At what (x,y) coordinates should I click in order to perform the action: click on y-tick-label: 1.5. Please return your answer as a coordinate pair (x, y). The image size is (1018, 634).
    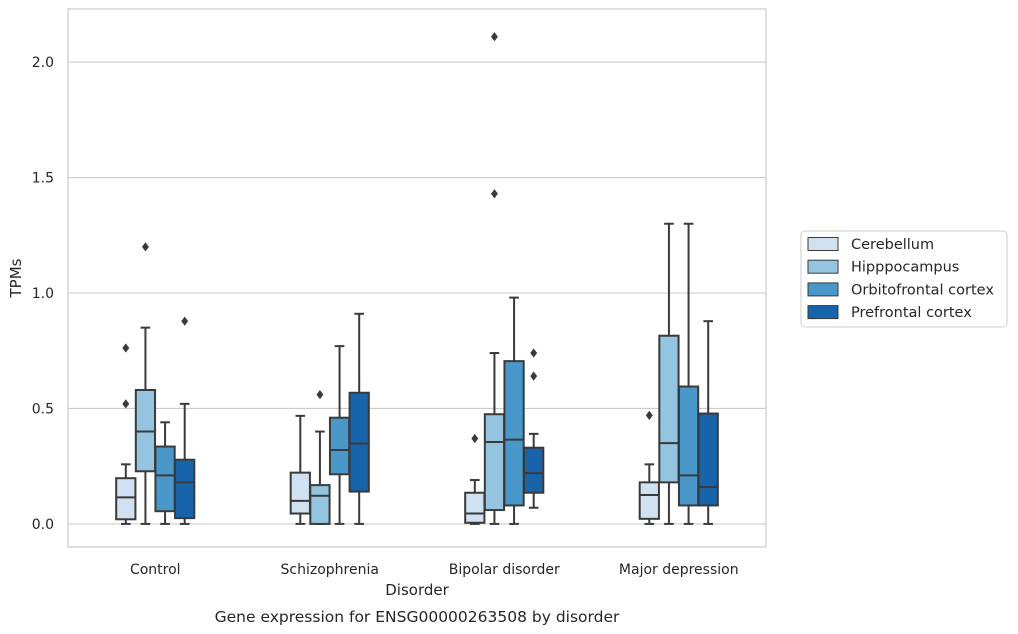
    Looking at the image, I should click on (43, 179).